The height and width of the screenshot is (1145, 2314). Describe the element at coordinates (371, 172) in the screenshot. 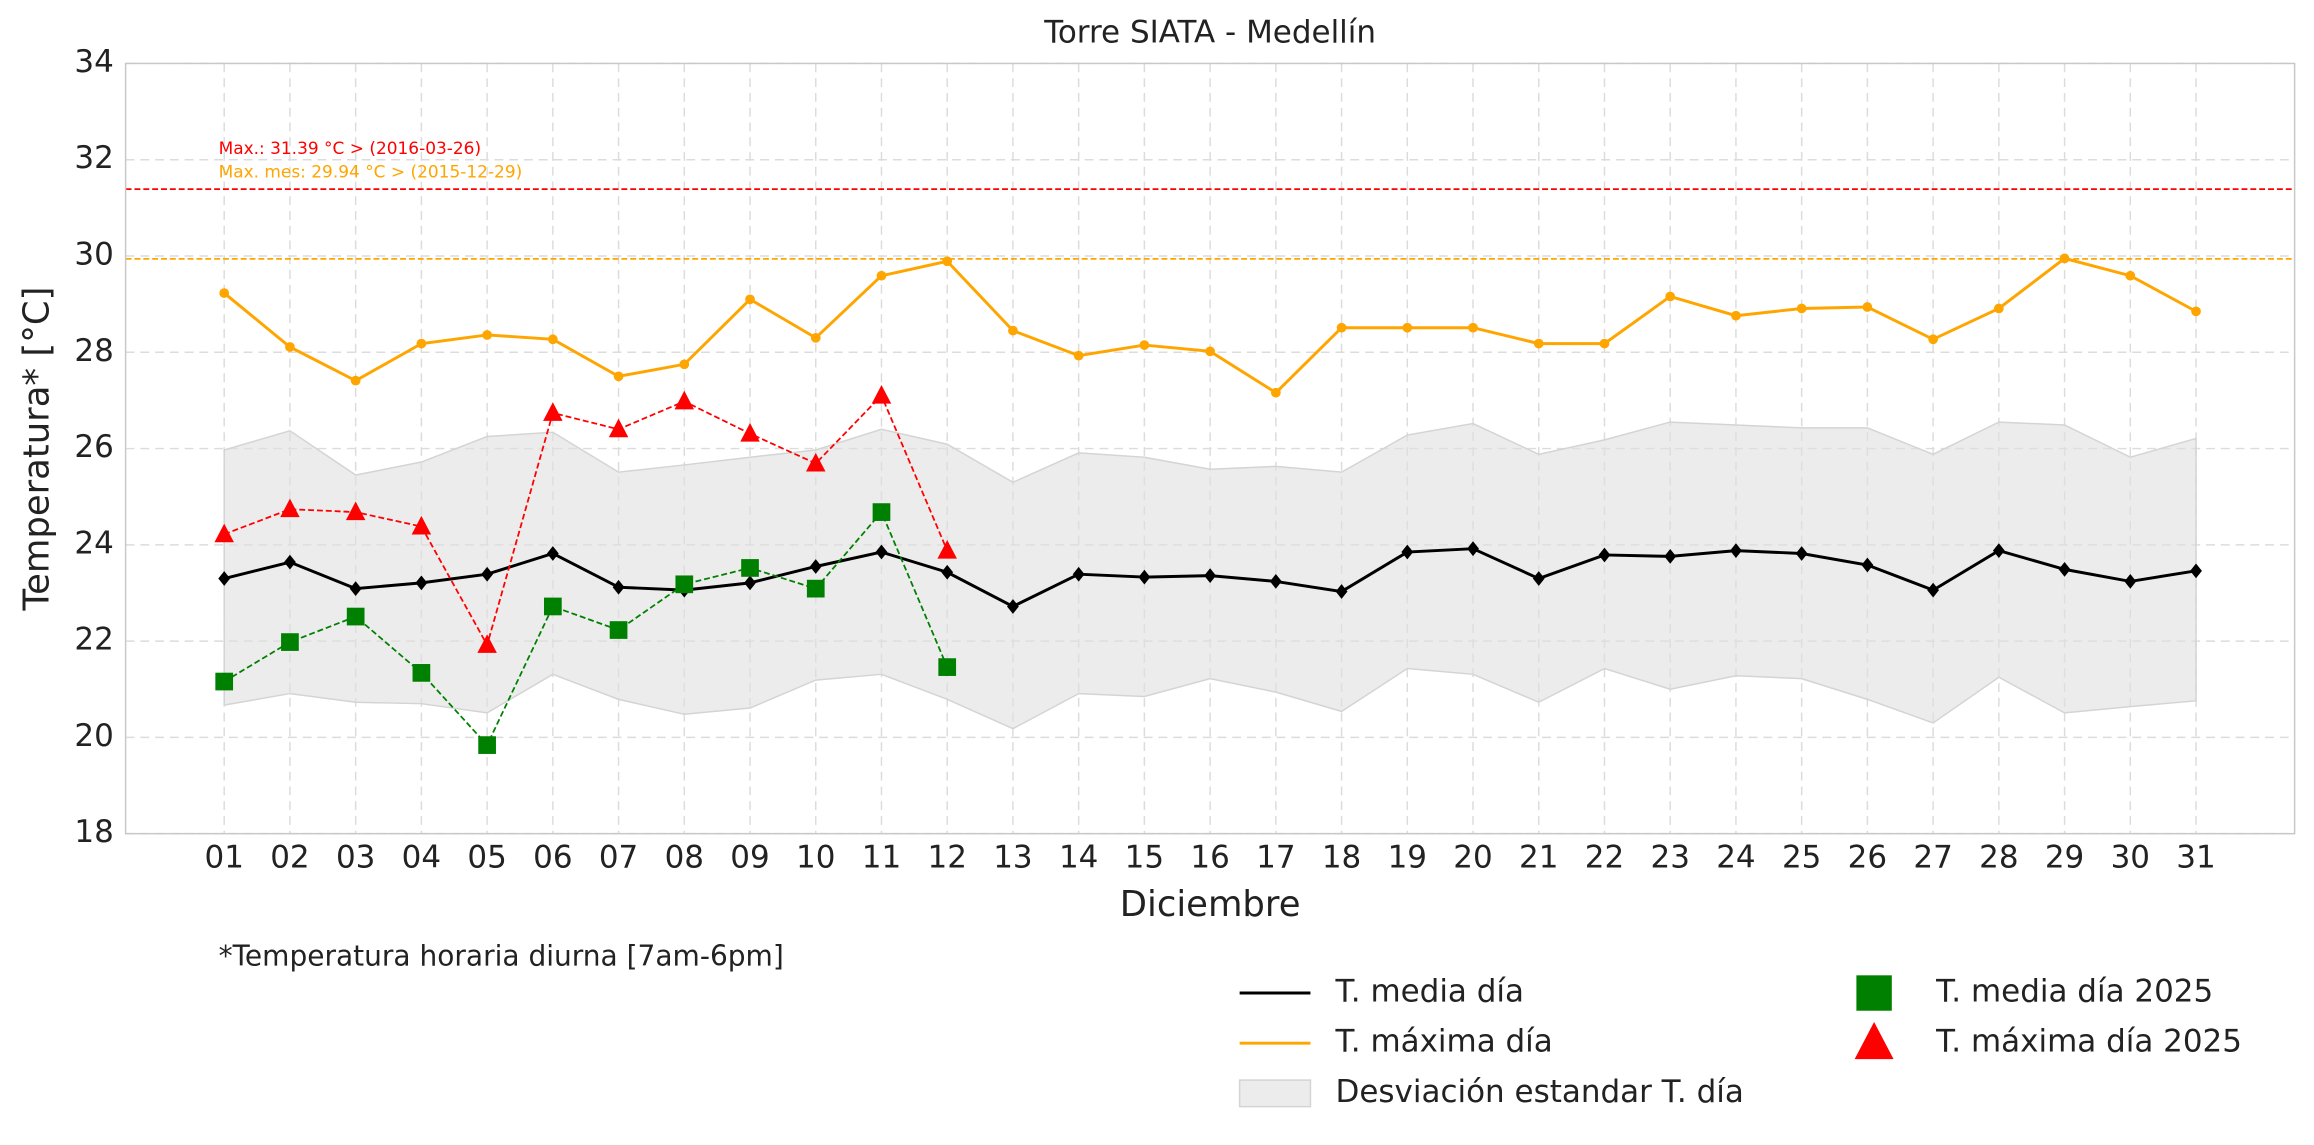

I see `reference-label: Max. mes: 29.94 °C > (2015-12-29)` at that location.